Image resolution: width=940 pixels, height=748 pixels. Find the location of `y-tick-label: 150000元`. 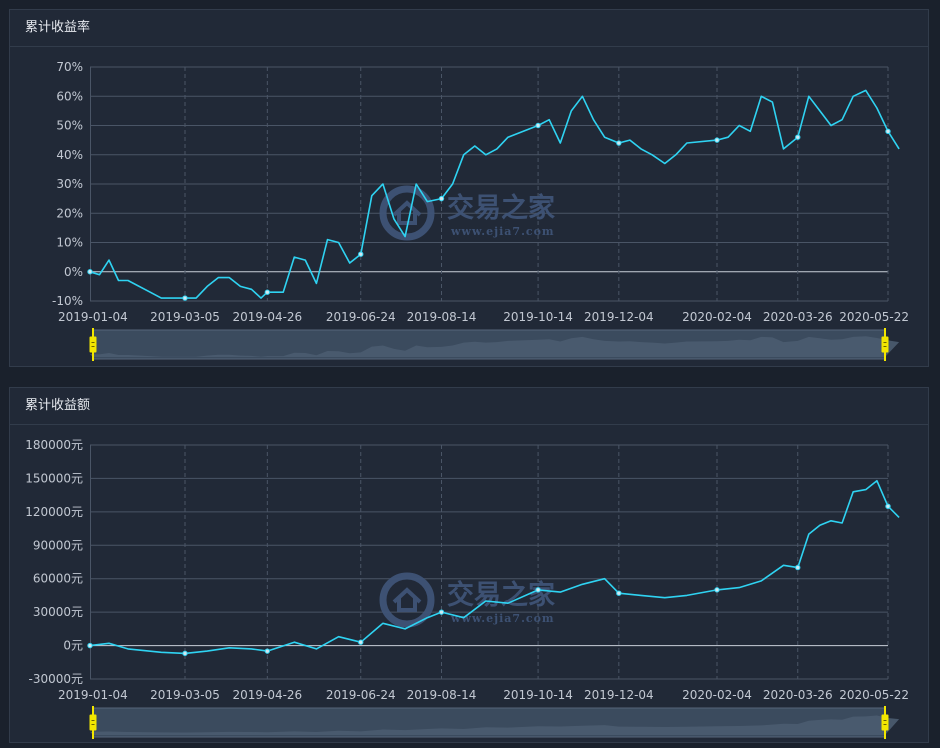

y-tick-label: 150000元 is located at coordinates (54, 478).